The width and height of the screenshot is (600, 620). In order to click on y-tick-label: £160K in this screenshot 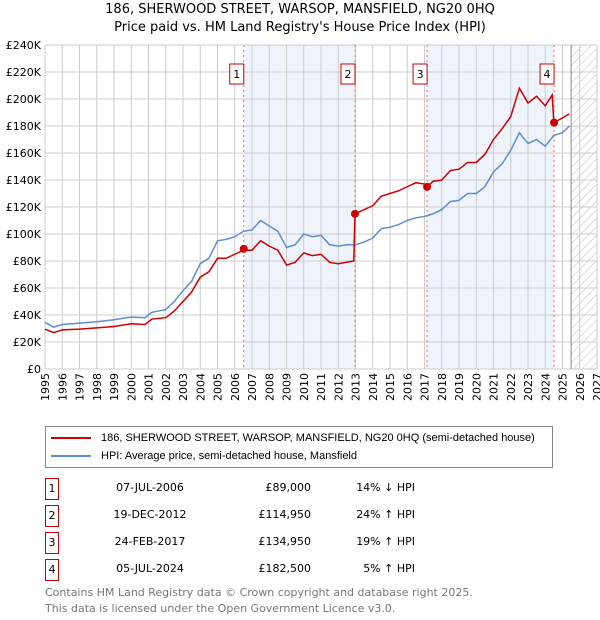, I will do `click(24, 153)`.